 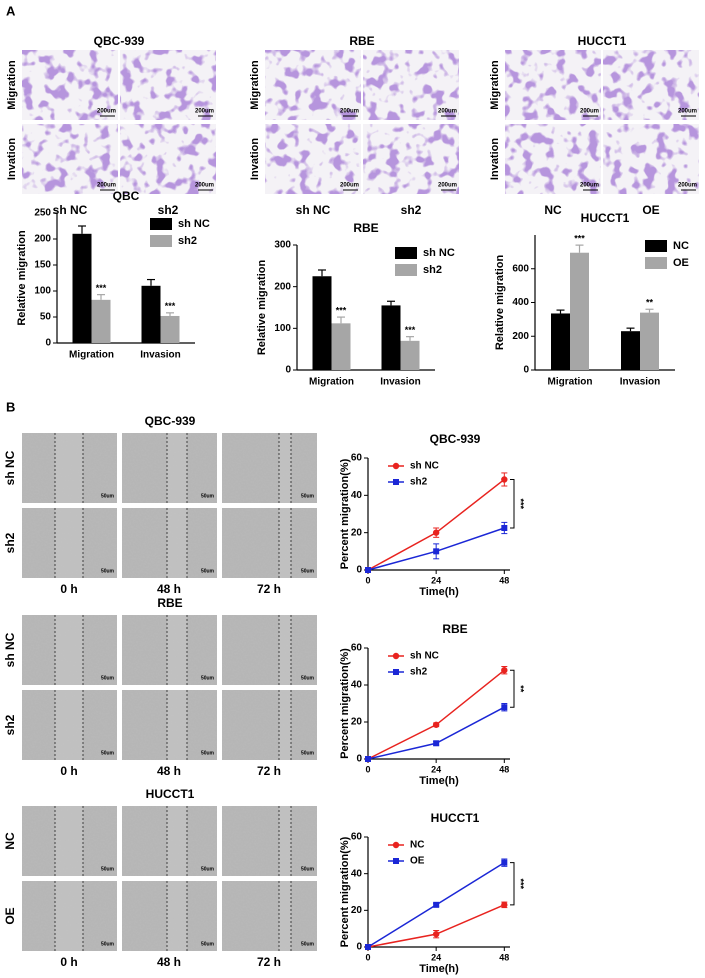 What do you see at coordinates (439, 969) in the screenshot?
I see `x-axis-label: Time(h)` at bounding box center [439, 969].